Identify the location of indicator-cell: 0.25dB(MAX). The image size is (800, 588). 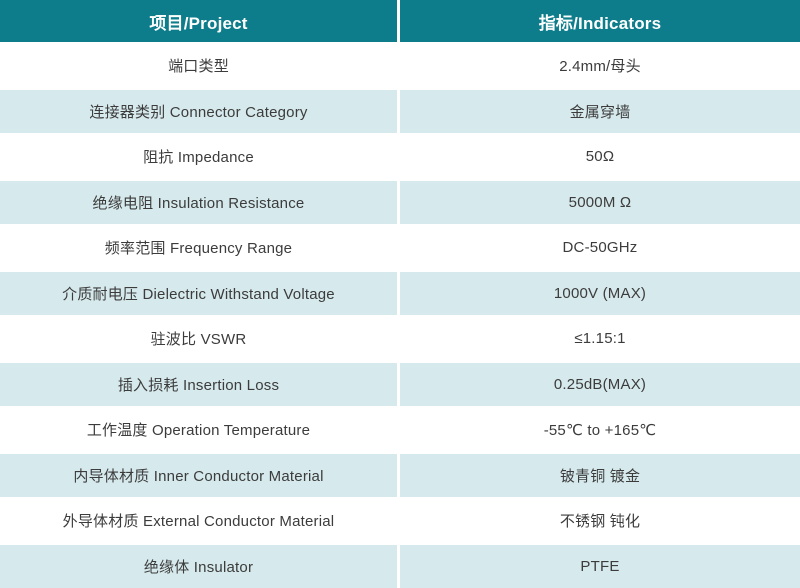
(600, 384).